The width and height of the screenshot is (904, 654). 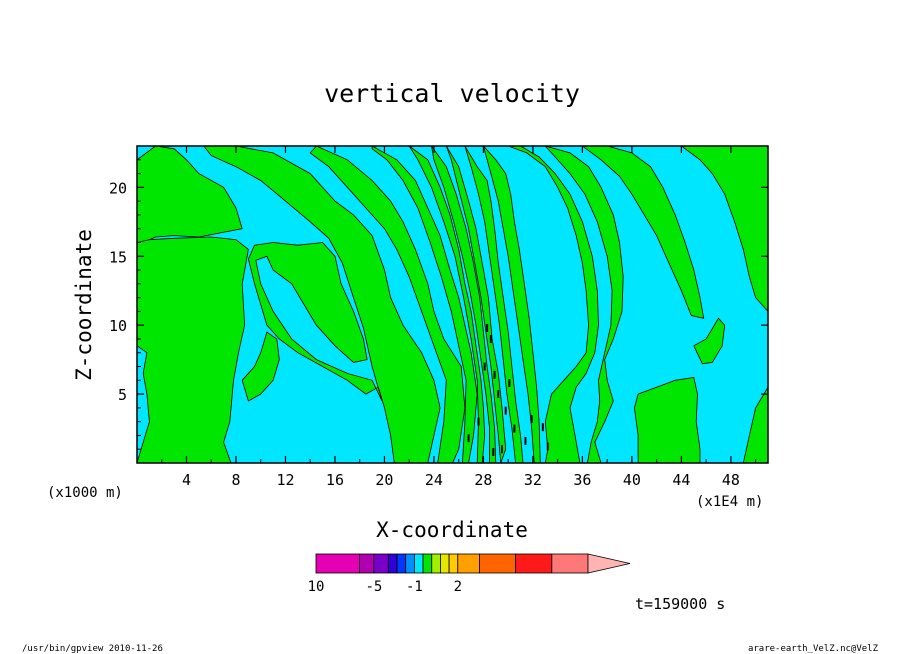 I want to click on positive-region-right-top, so click(x=712, y=229).